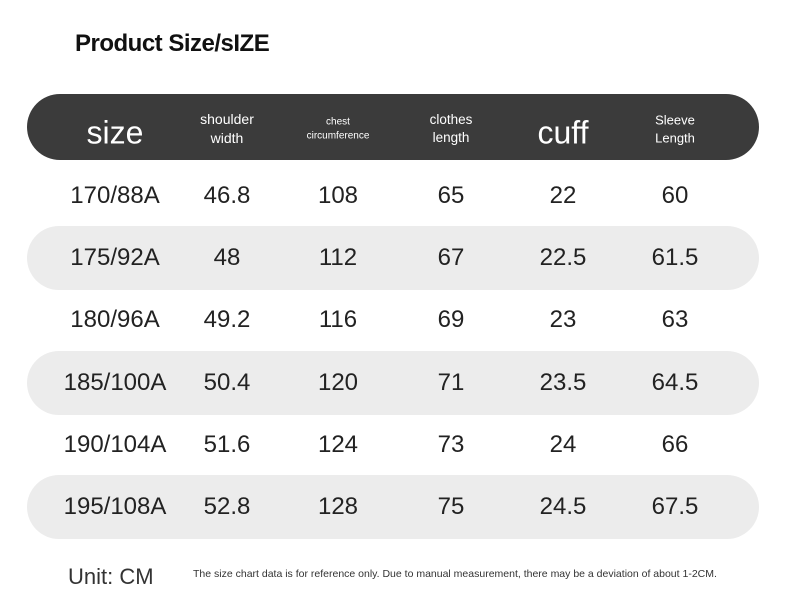 The width and height of the screenshot is (790, 611). What do you see at coordinates (115, 382) in the screenshot?
I see `table-cell: 185/100A` at bounding box center [115, 382].